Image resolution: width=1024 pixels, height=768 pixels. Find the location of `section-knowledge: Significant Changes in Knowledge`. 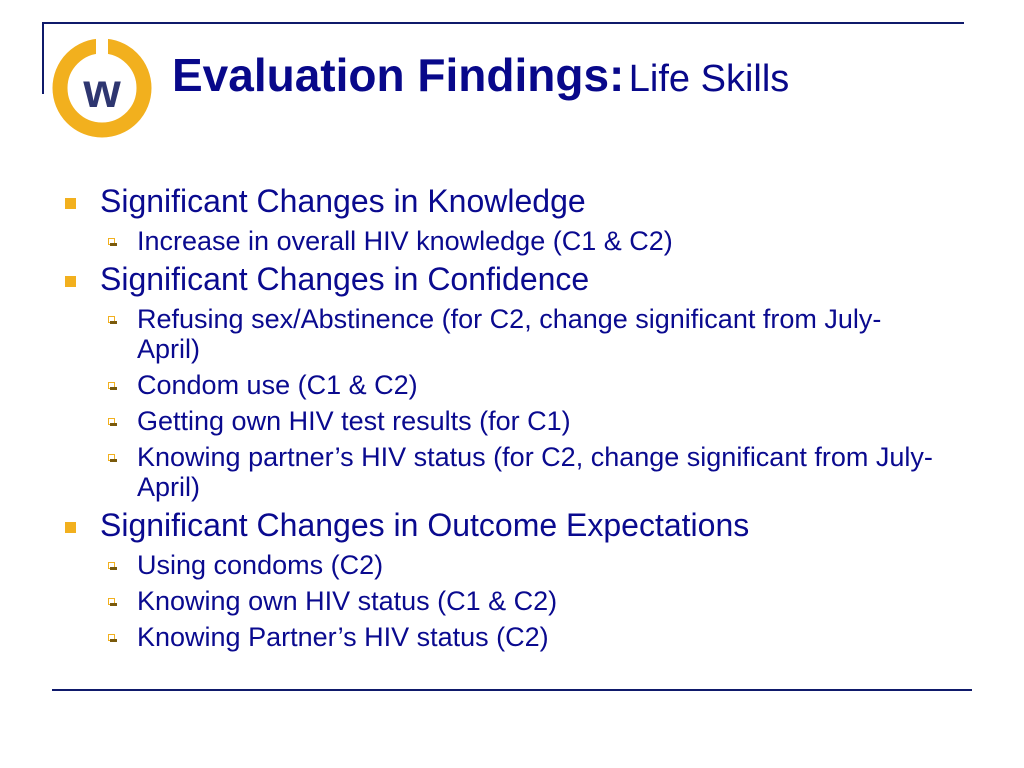

section-knowledge: Significant Changes in Knowledge is located at coordinates (510, 201).